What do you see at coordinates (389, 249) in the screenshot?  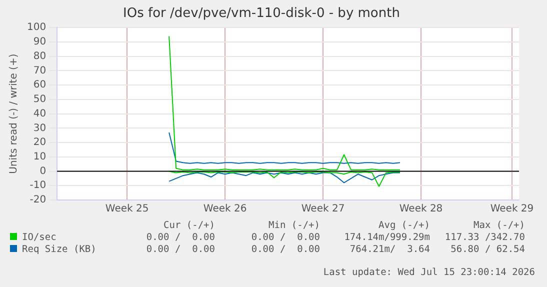 I see `text: 764.21m/ 3.64` at bounding box center [389, 249].